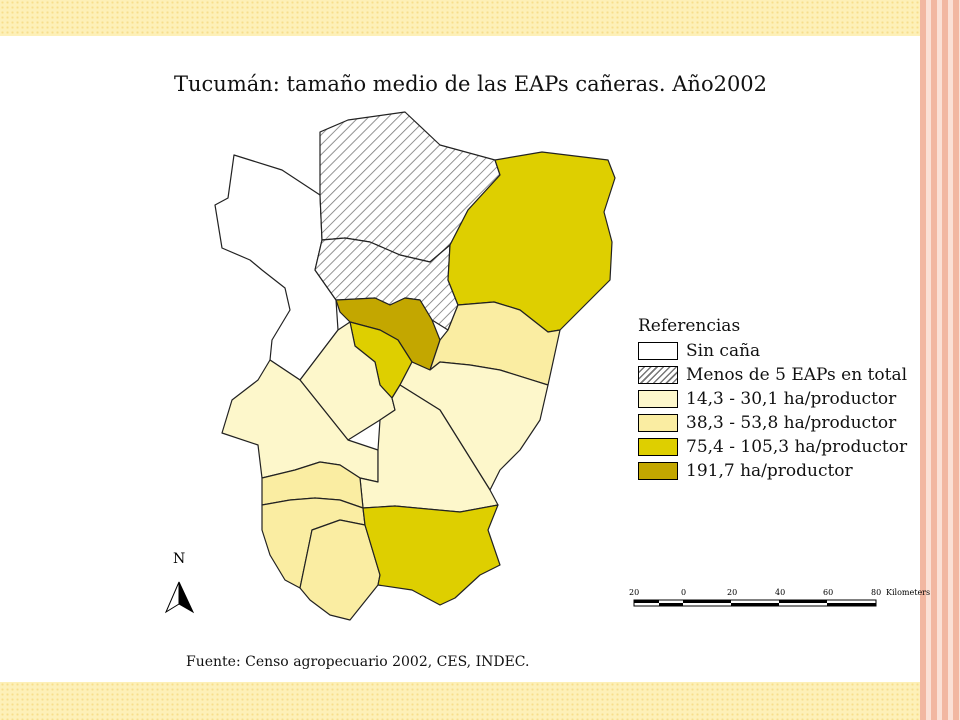 The image size is (960, 720). What do you see at coordinates (684, 592) in the screenshot?
I see `scale-tick-label: 0` at bounding box center [684, 592].